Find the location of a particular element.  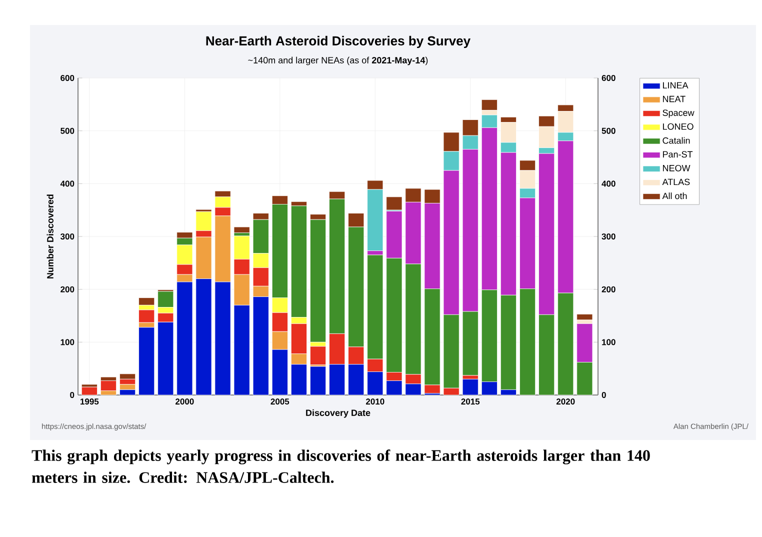

legend-label: Catalin is located at coordinates (676, 140).